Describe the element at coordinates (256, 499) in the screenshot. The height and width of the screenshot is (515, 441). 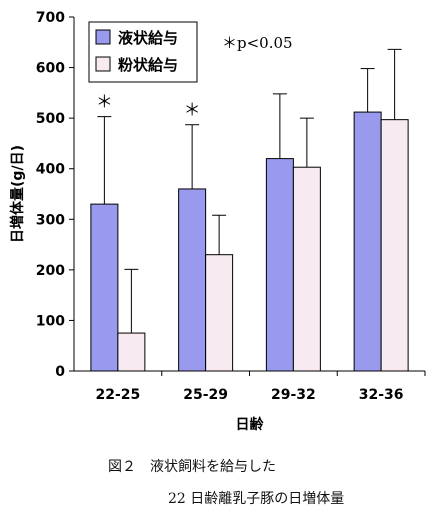
I see `figure-caption-line-2: 22 日齢離乳子豚の日増体量` at that location.